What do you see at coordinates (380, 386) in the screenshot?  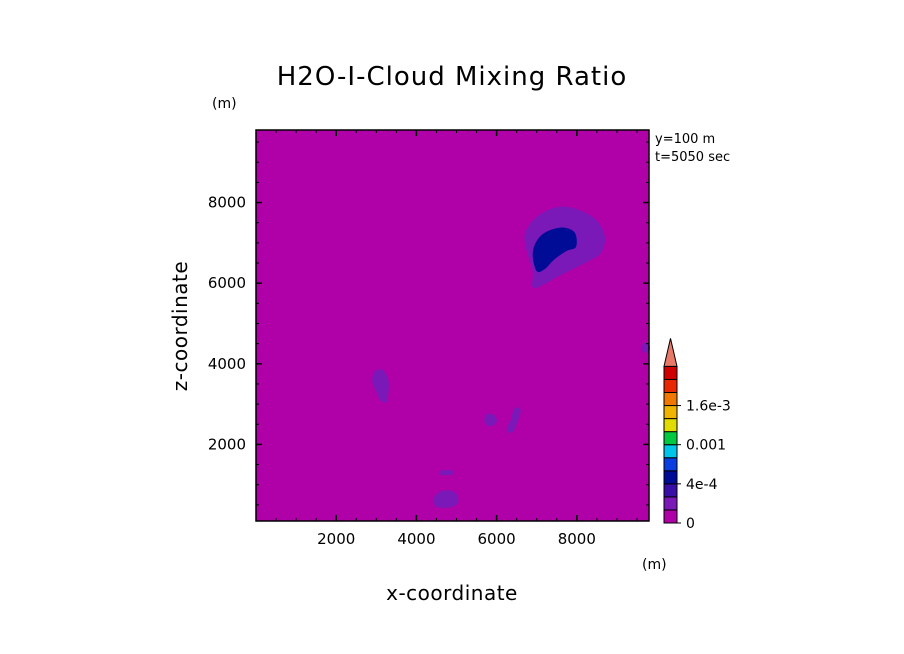 I see `contour-blob-mid-left` at bounding box center [380, 386].